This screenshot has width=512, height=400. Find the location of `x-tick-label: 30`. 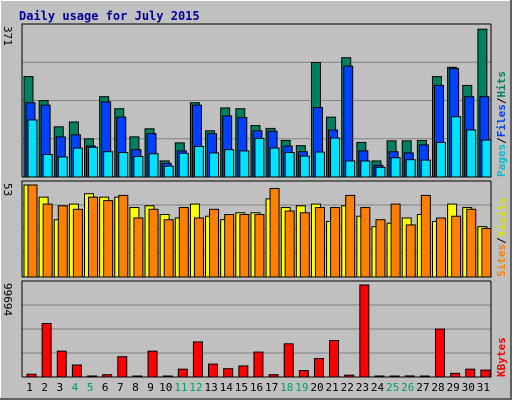

x-tick-label: 30 is located at coordinates (468, 387).